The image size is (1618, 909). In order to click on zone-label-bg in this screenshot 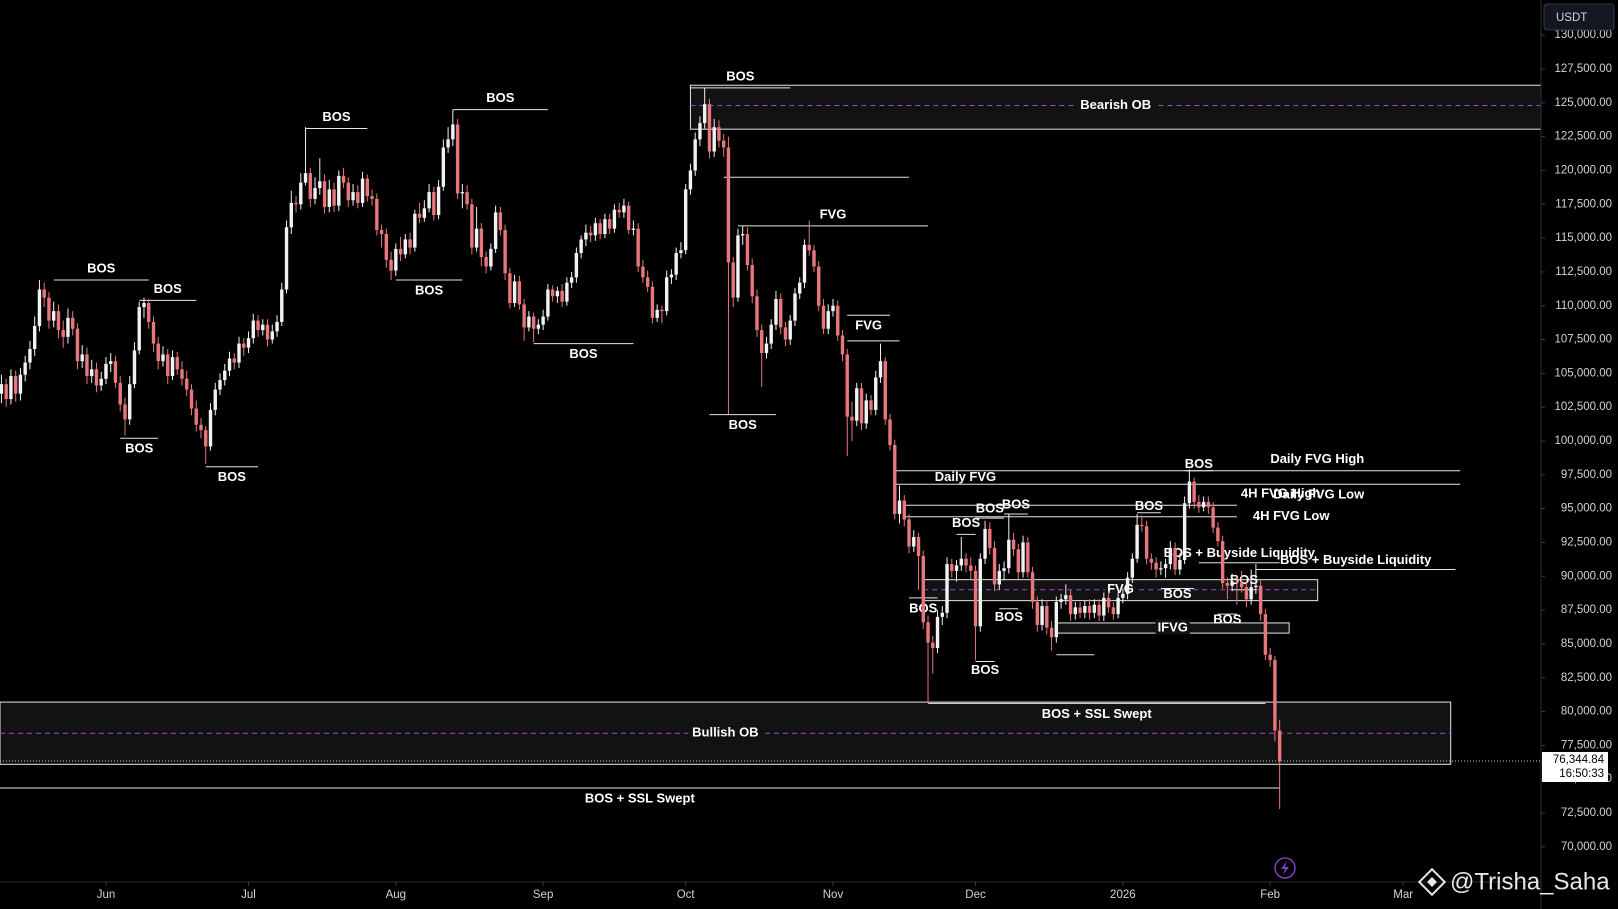, I will do `click(725, 732)`.